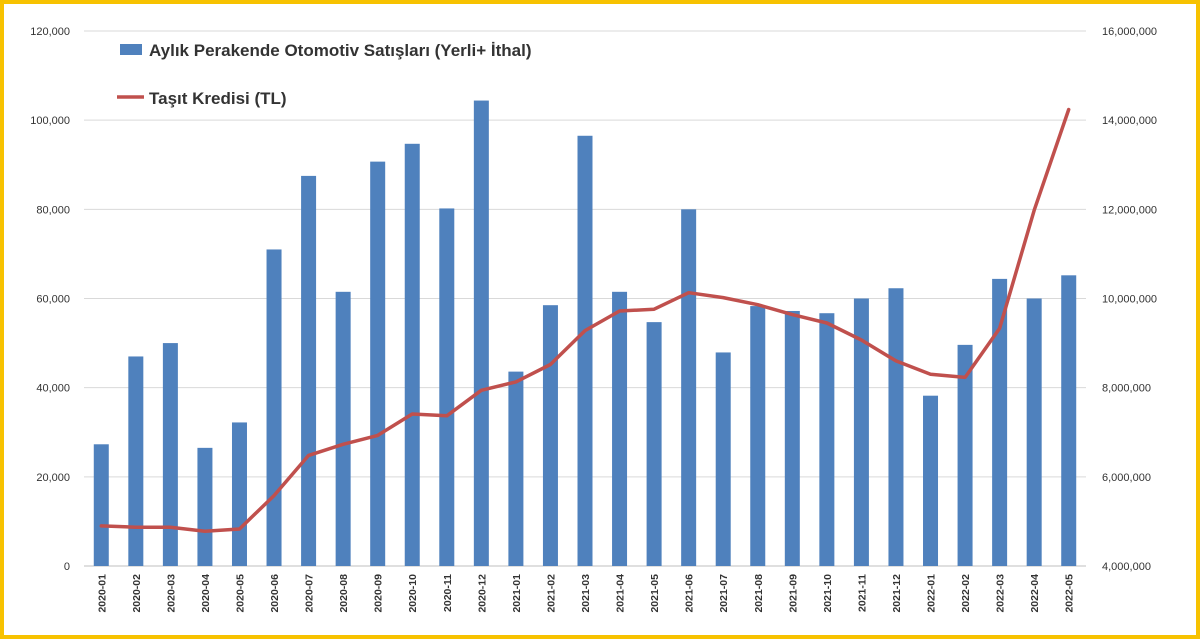 This screenshot has width=1200, height=639. Describe the element at coordinates (966, 593) in the screenshot. I see `x-tick-label: 2022-02` at that location.